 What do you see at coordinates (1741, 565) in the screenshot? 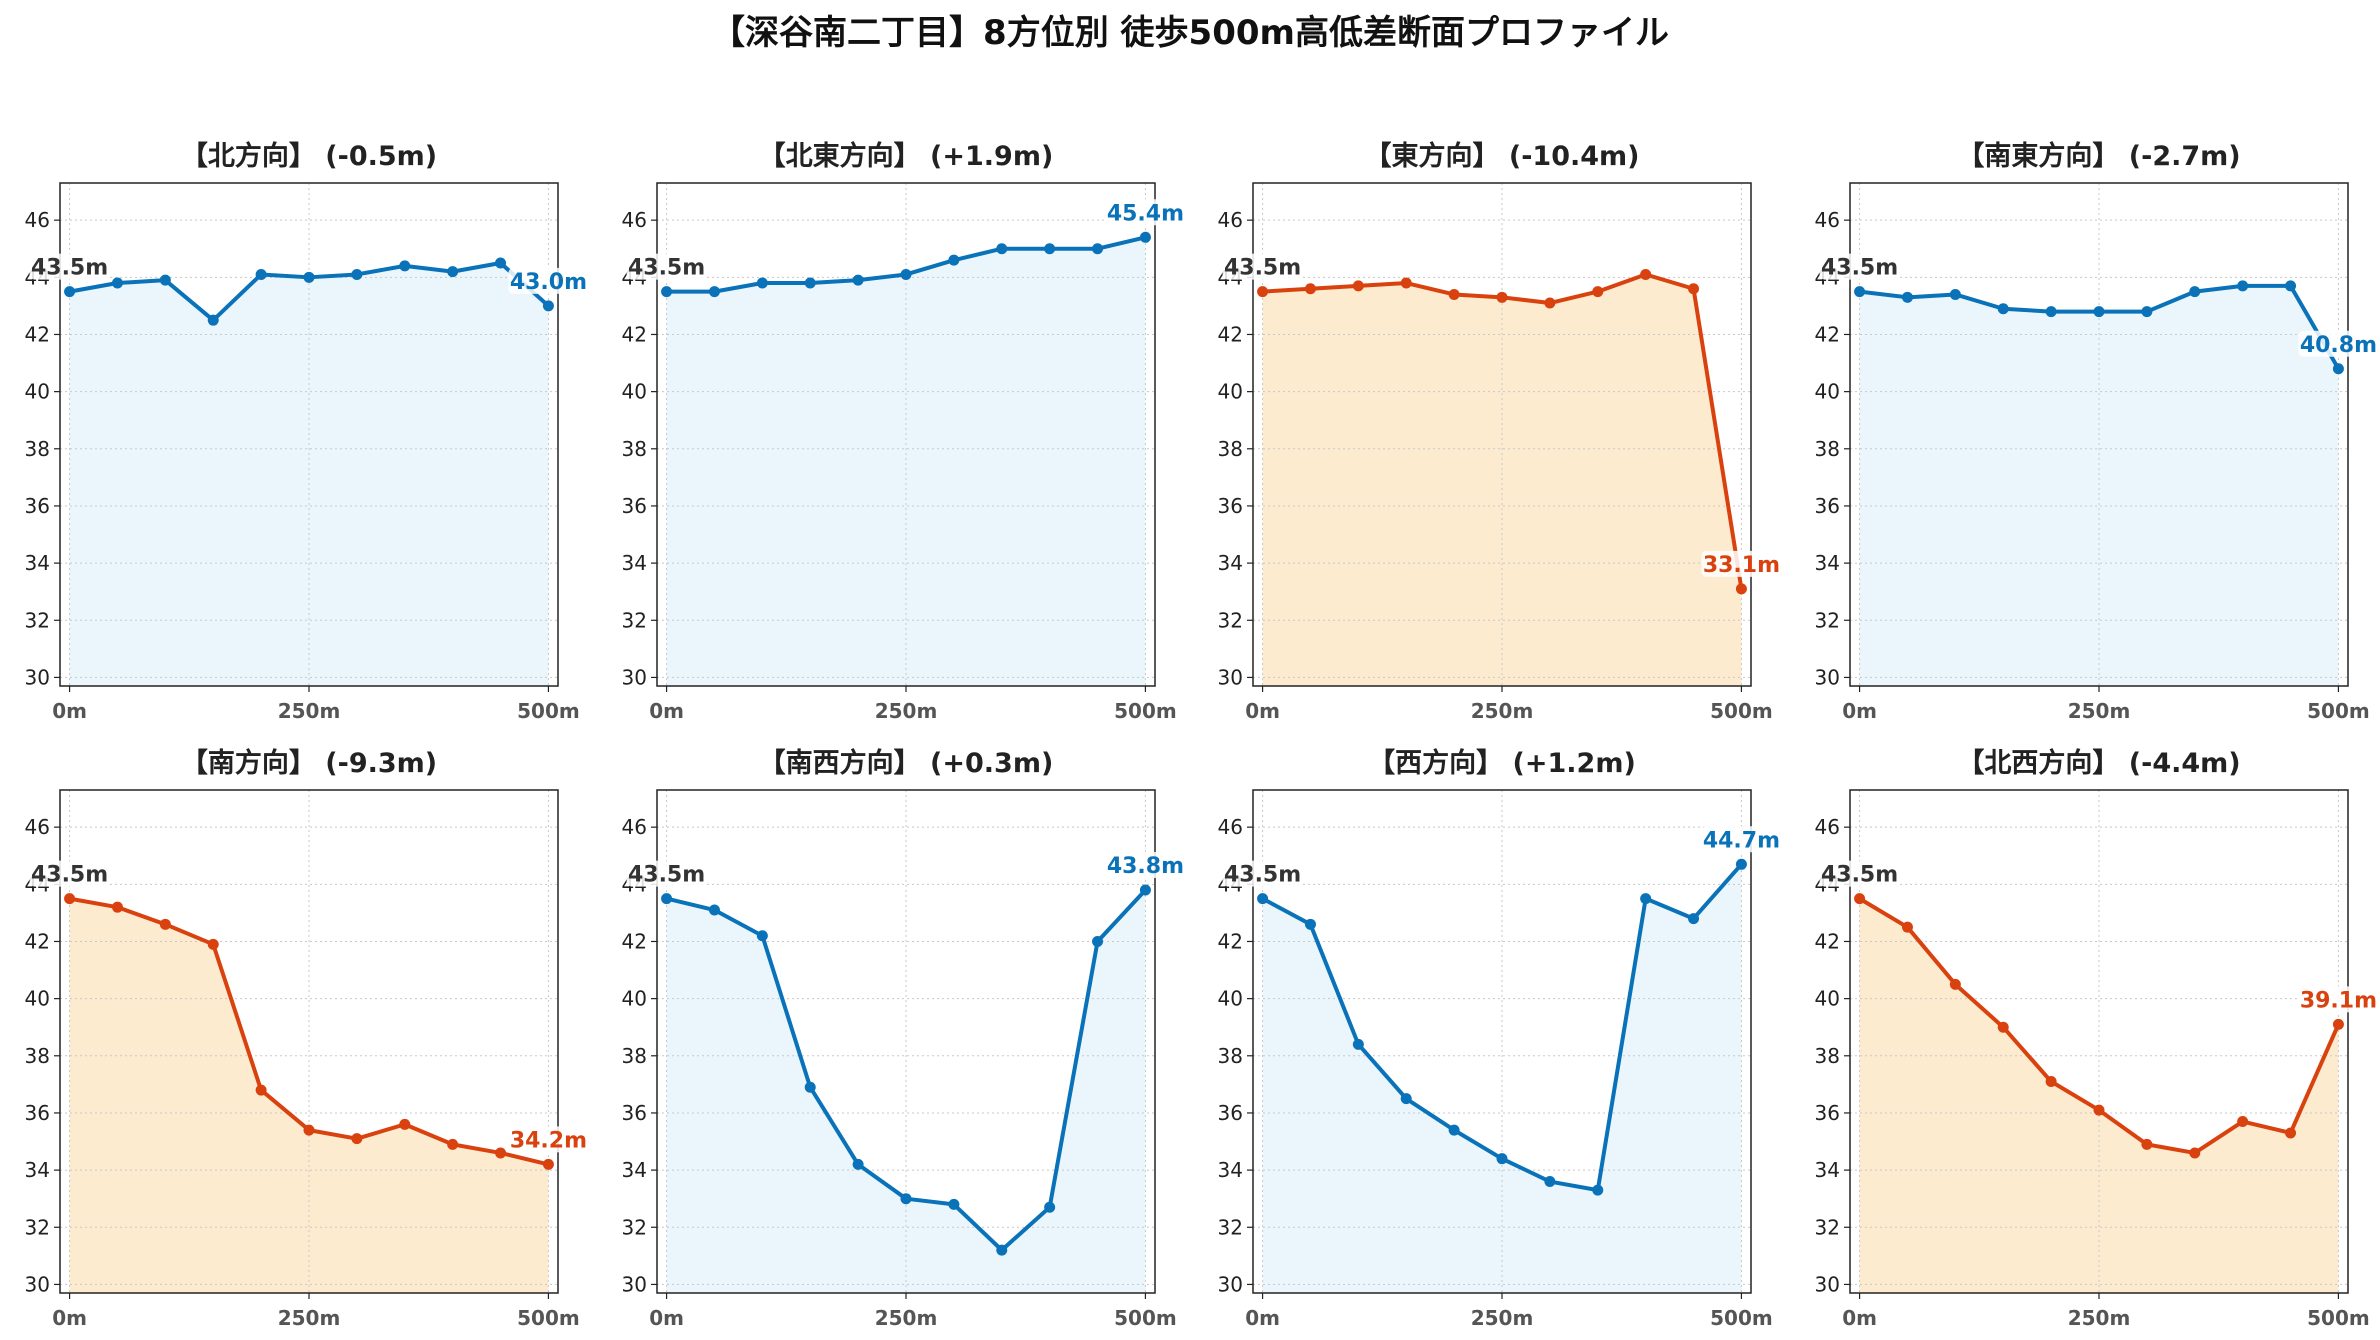
I see `end-elevation-label: 33.1m` at bounding box center [1741, 565].